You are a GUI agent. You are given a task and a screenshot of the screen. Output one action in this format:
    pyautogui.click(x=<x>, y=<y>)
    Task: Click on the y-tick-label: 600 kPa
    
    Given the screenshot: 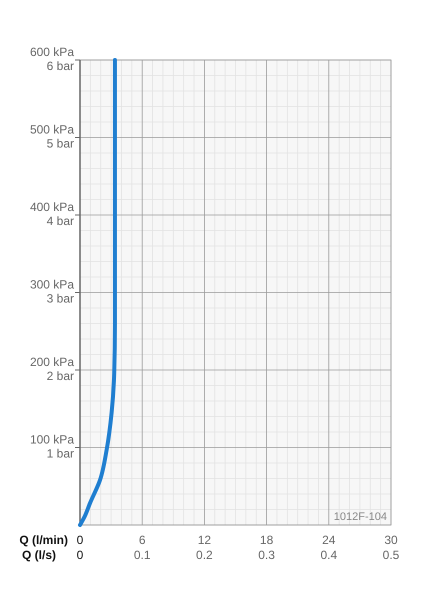 What is the action you would take?
    pyautogui.click(x=52, y=52)
    